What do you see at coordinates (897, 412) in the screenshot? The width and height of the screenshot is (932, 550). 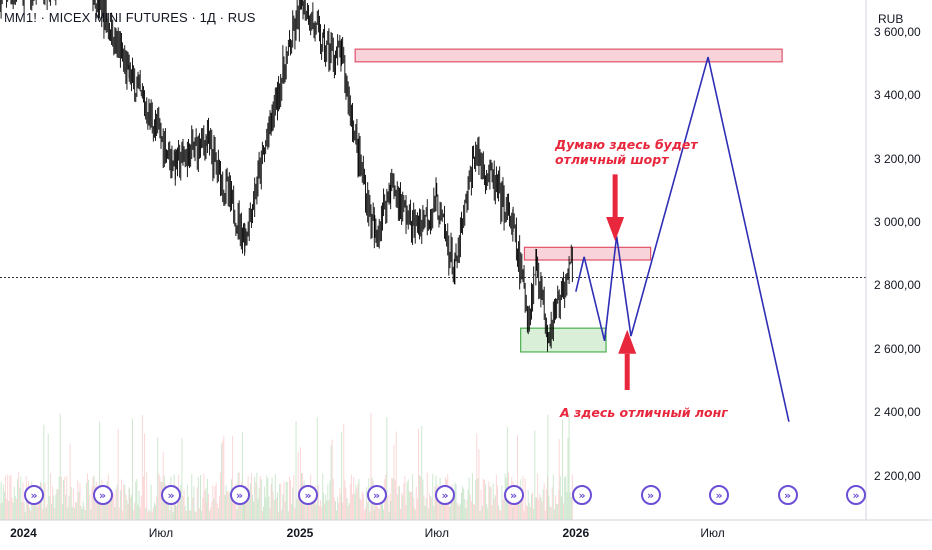 I see `price-tick-label: 2 400,00` at bounding box center [897, 412].